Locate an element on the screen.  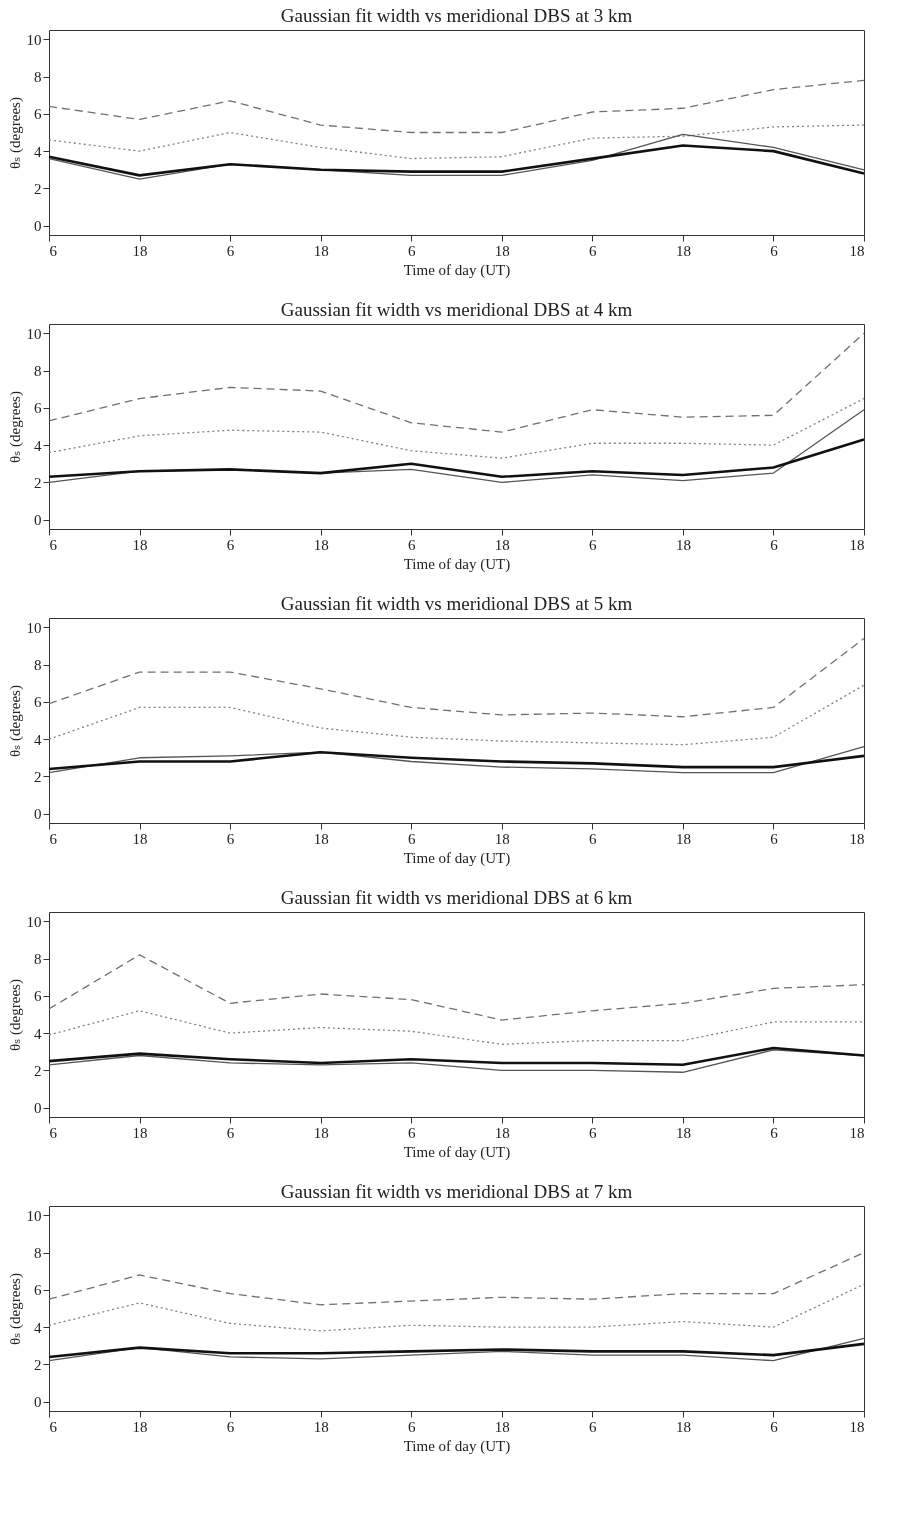
chart-title: Gaussian fit width vs meridional DBS at 7 km is located at coordinates (456, 1191).